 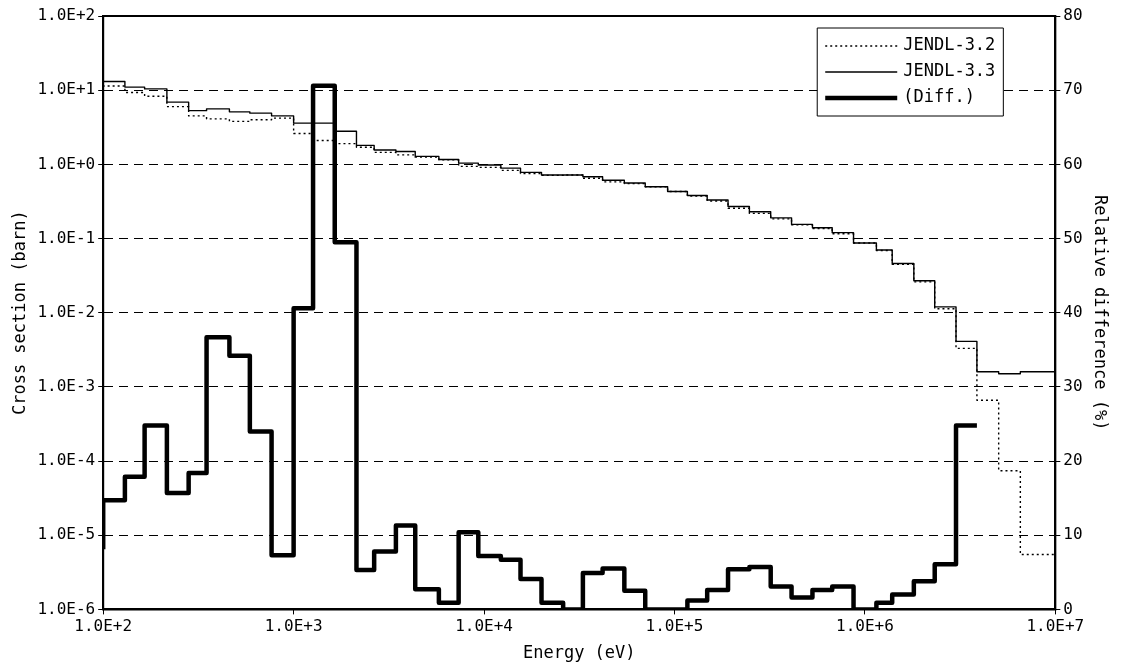 What do you see at coordinates (1055, 626) in the screenshot?
I see `x-tick-label: 1.0E+7` at bounding box center [1055, 626].